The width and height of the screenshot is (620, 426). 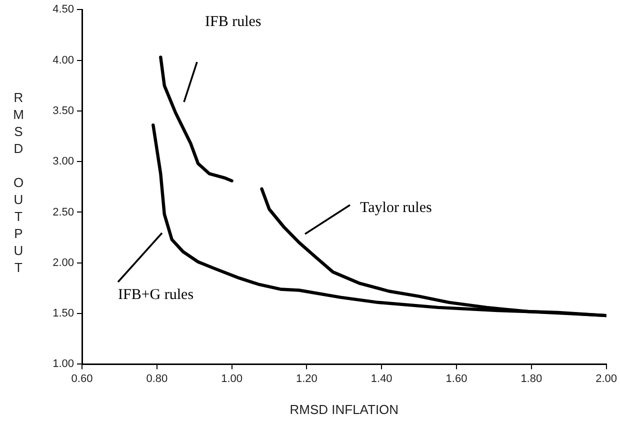 I want to click on y-axis-title: RMSD OUTPUT, so click(x=18, y=183).